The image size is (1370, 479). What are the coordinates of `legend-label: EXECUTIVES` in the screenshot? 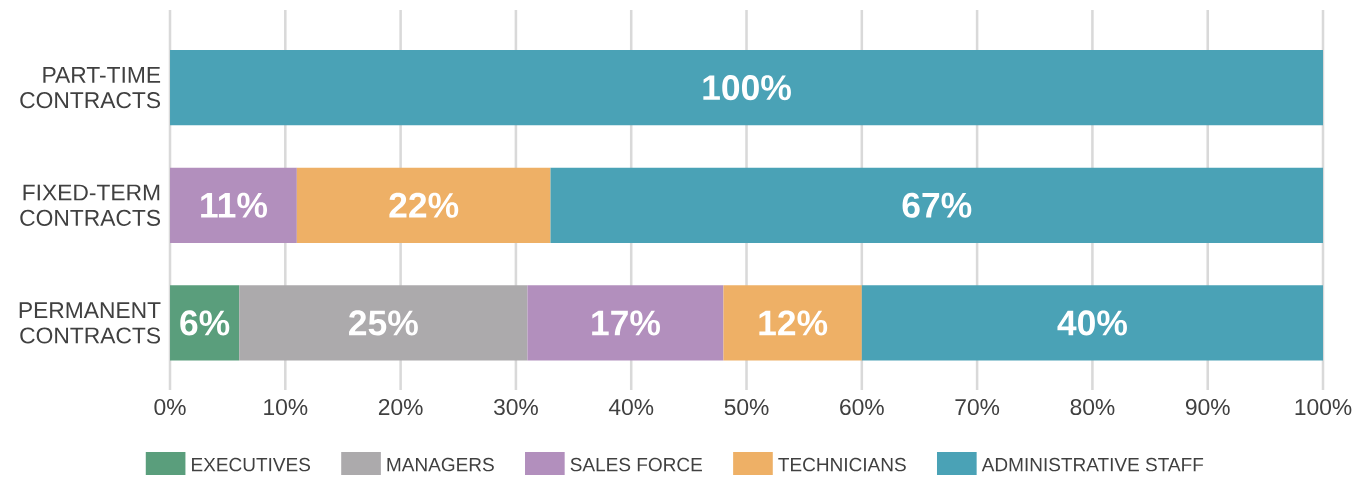 It's located at (251, 464).